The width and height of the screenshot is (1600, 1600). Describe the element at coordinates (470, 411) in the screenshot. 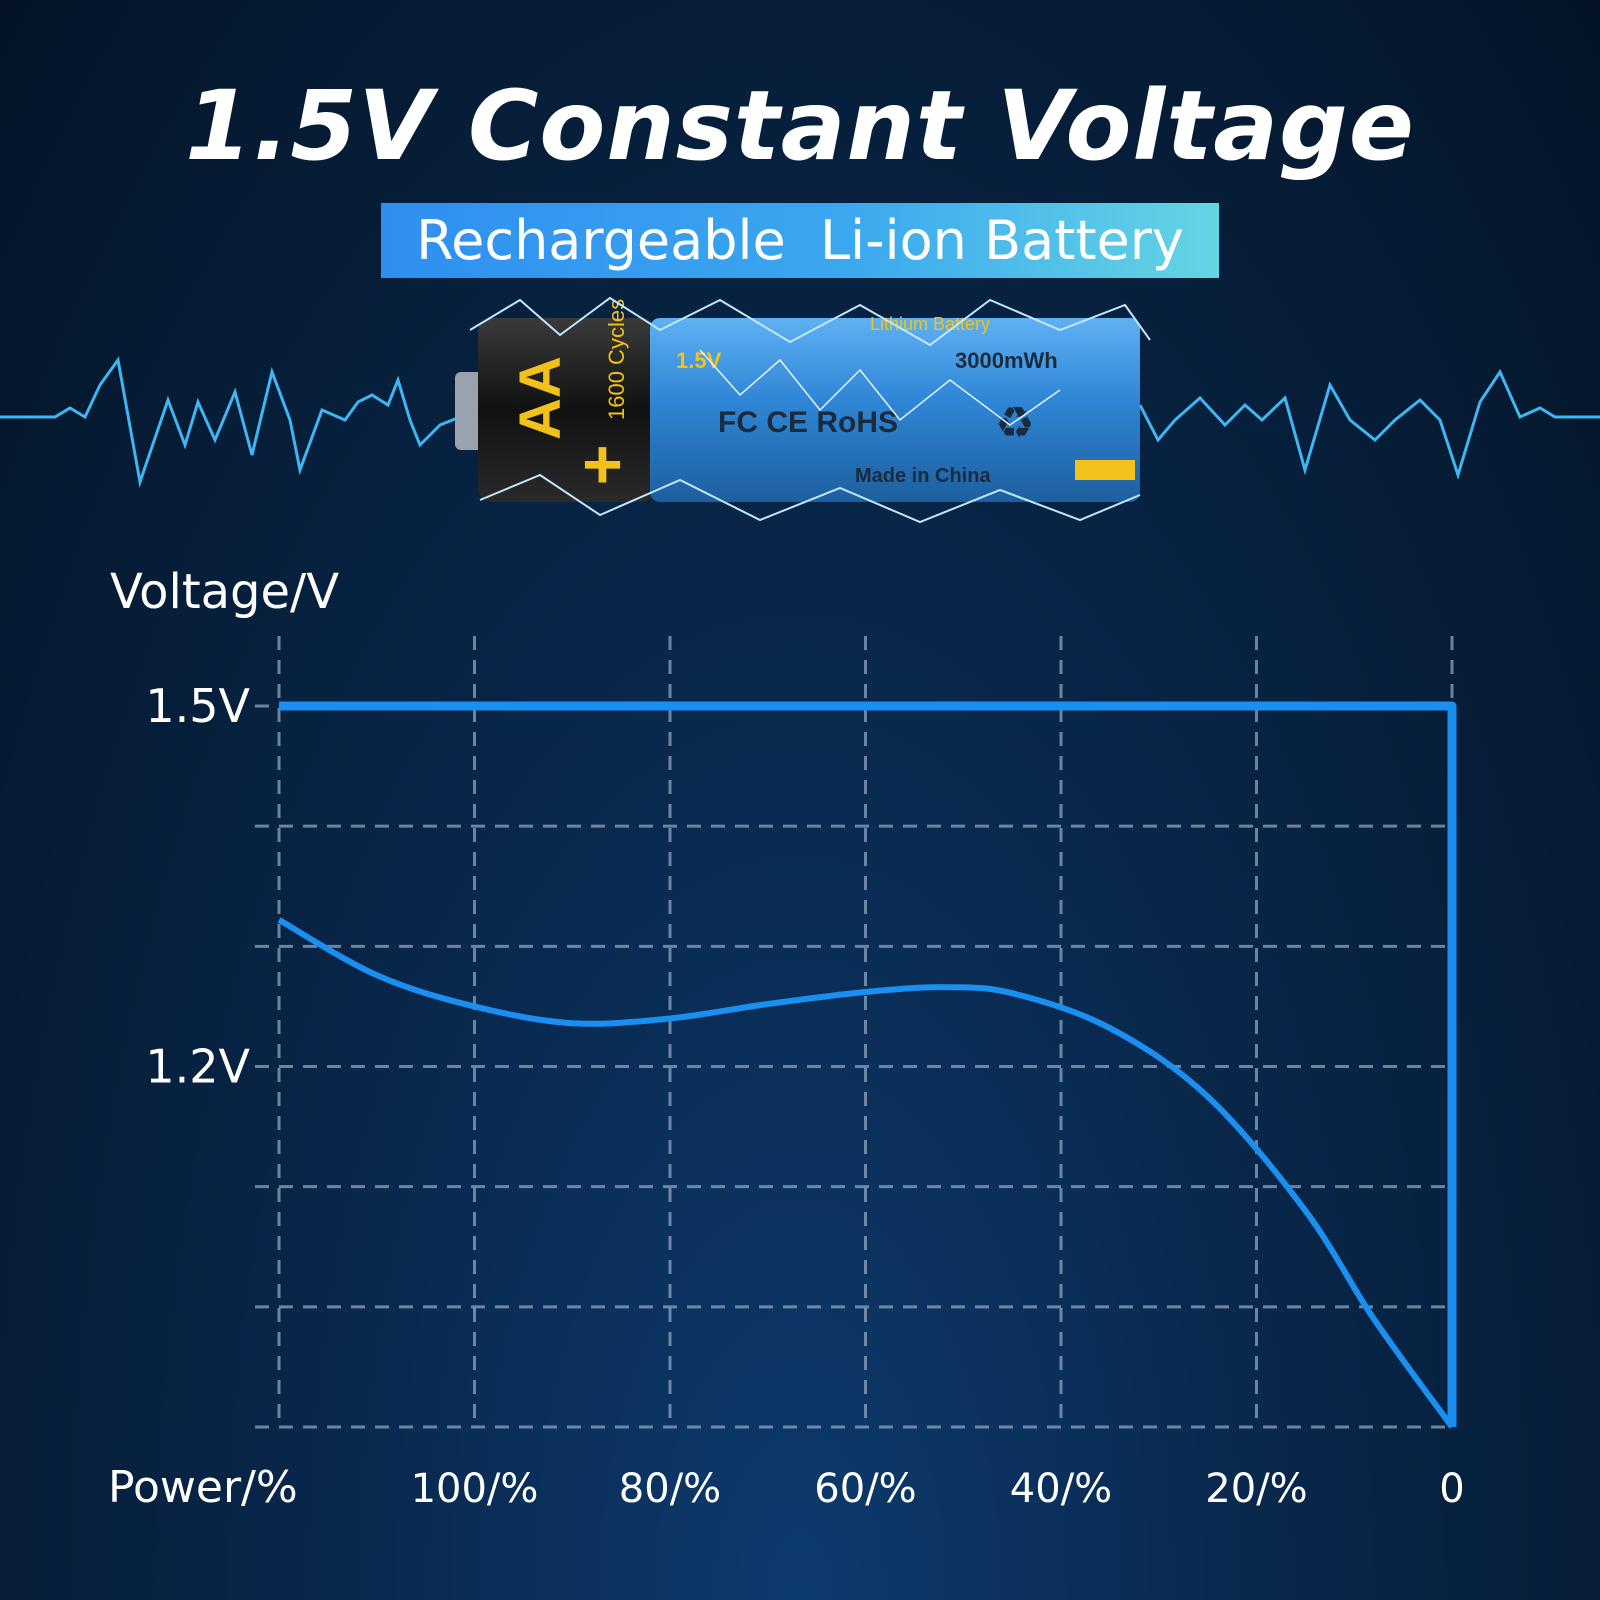

I see `battery-terminal` at that location.